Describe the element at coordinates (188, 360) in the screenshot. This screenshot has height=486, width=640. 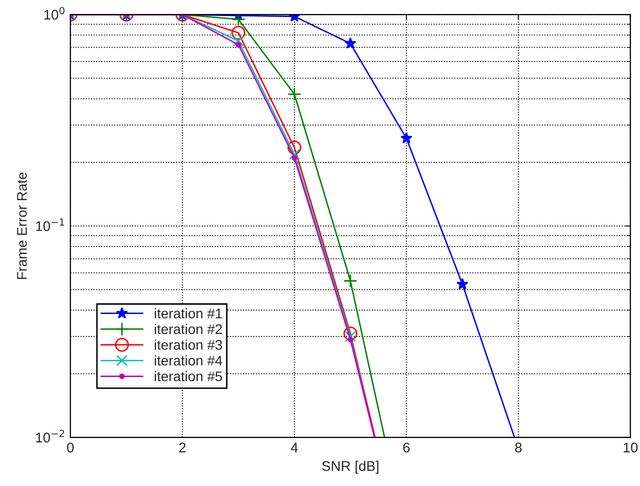
I see `legend-label: iteration #4` at that location.